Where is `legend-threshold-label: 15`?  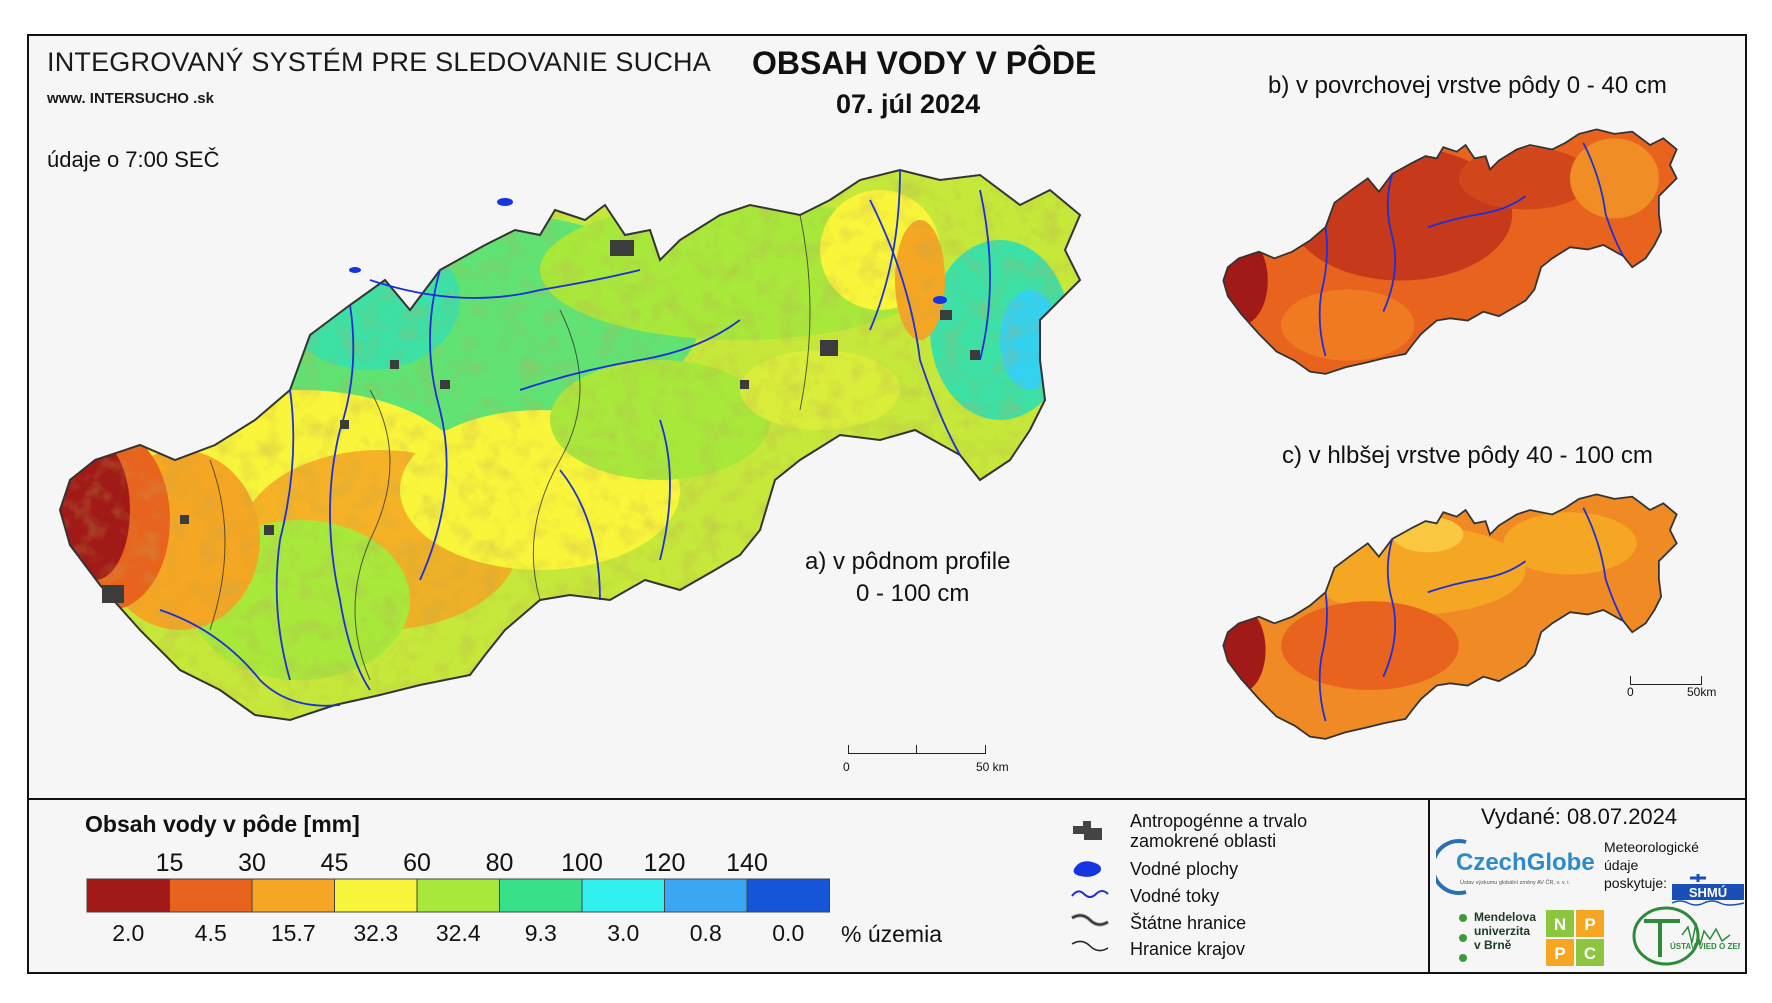 legend-threshold-label: 15 is located at coordinates (169, 863).